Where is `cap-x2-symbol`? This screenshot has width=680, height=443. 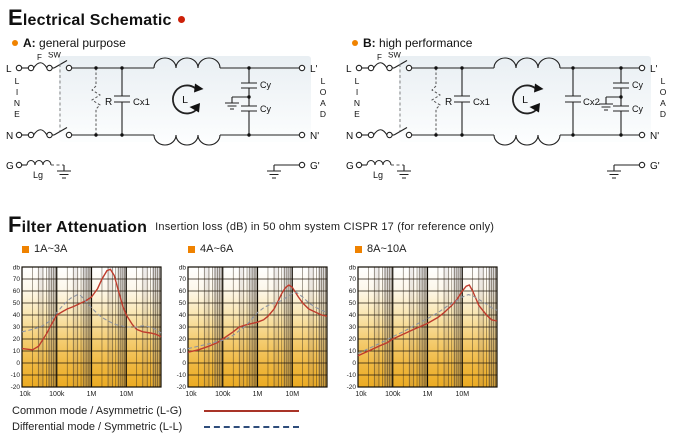
cap-x2-symbol is located at coordinates (573, 101).